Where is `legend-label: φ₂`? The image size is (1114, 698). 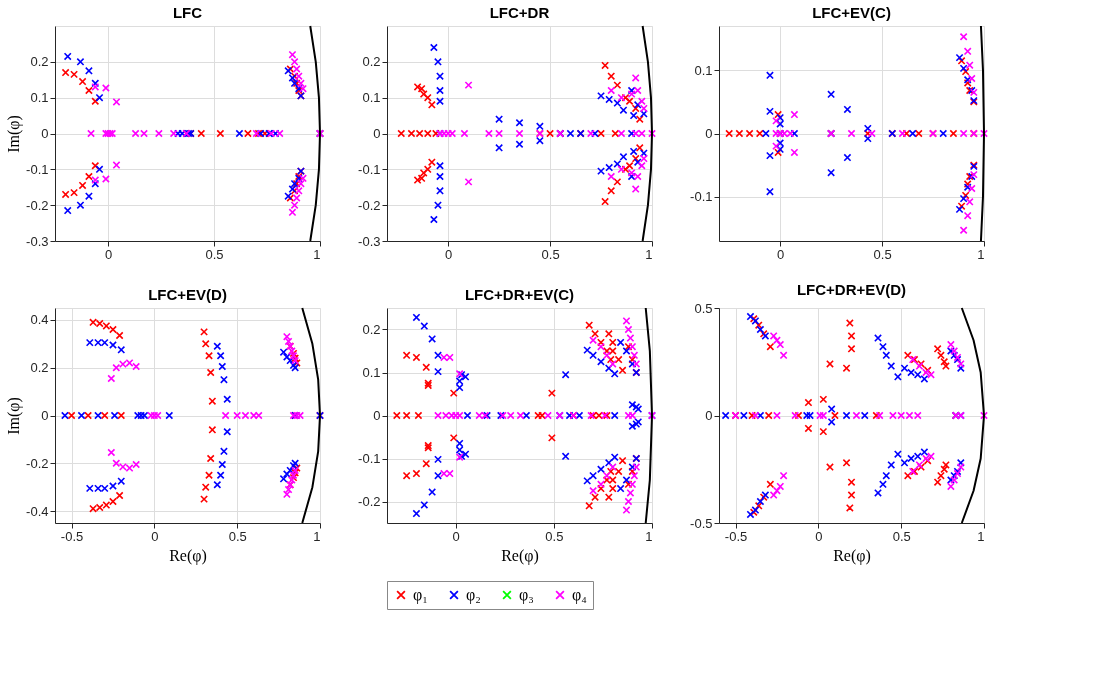 legend-label: φ₂ is located at coordinates (473, 595).